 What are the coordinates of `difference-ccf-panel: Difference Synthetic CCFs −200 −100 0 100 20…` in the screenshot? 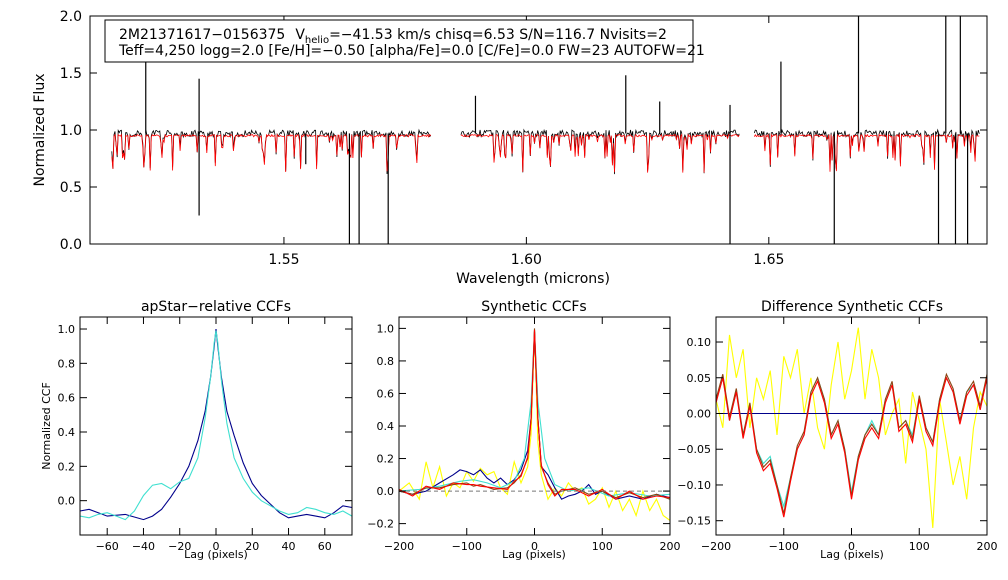 It's located at (837, 430).